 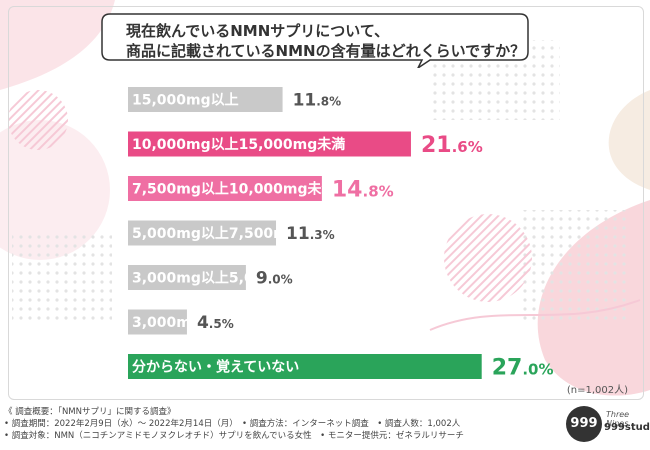 I want to click on bar-category-label: 3,000mg未満, so click(x=180, y=322).